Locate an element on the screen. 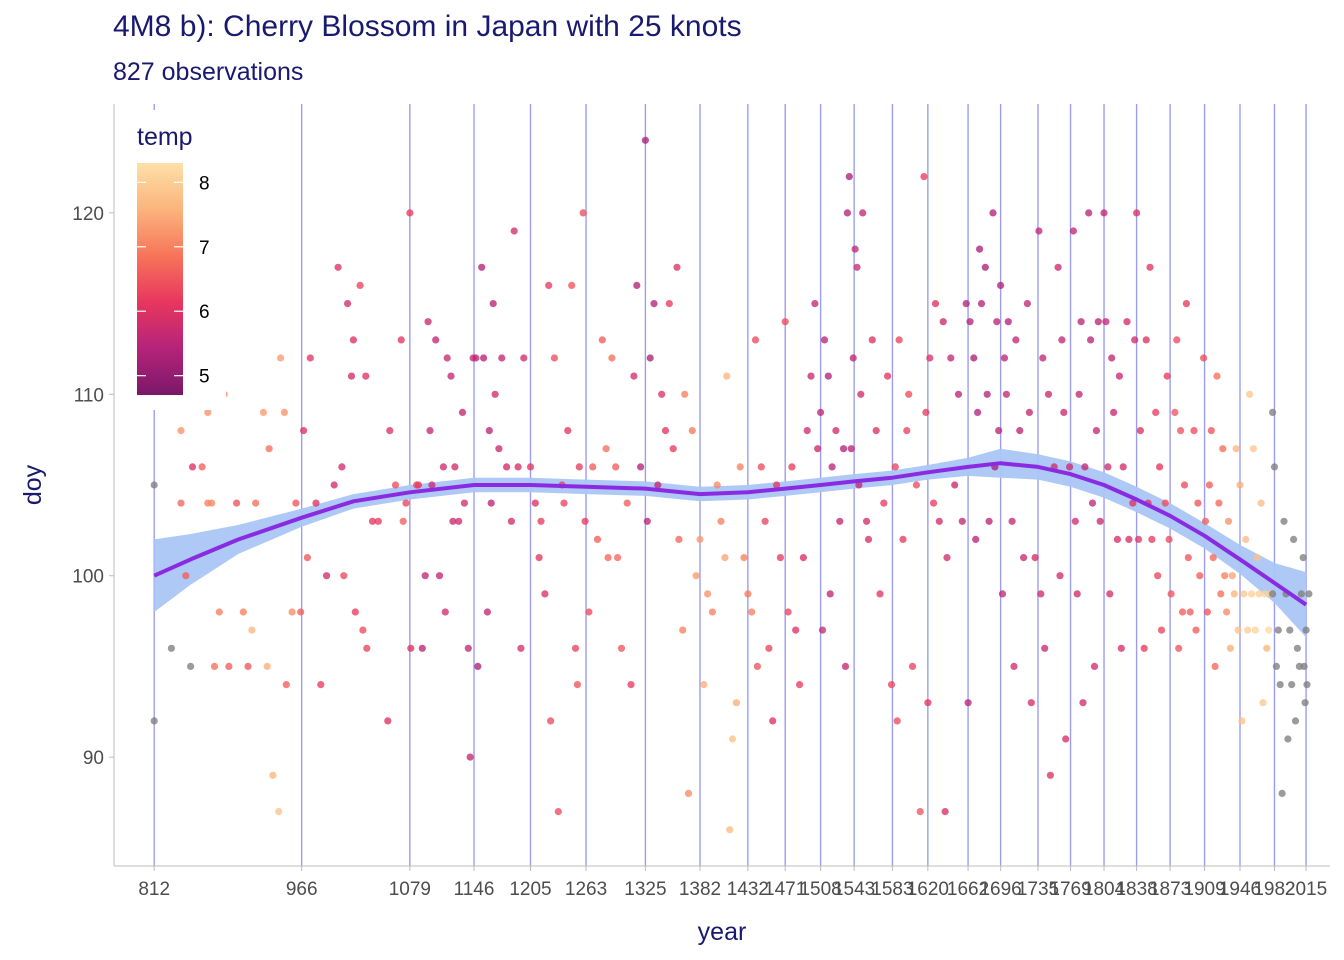 This screenshot has height=960, width=1344. x-tick-label: 1696 is located at coordinates (1000, 889).